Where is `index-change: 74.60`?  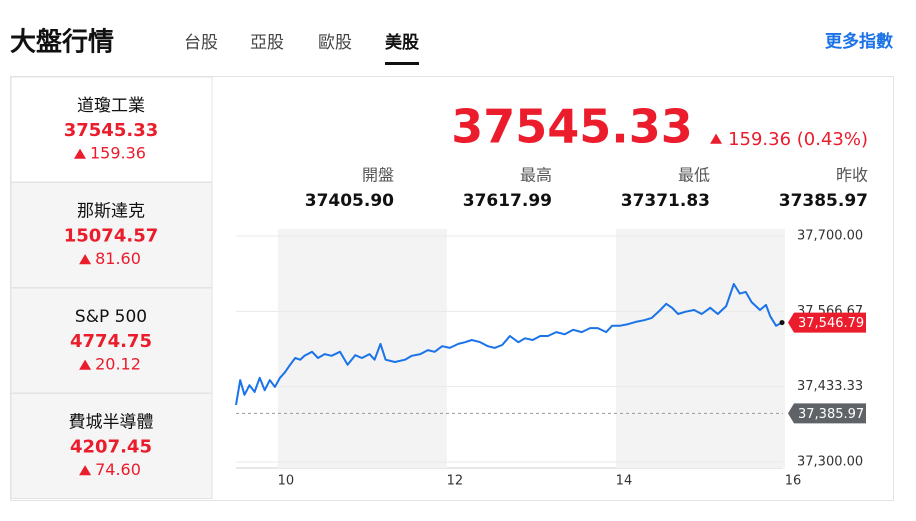
index-change: 74.60 is located at coordinates (118, 469).